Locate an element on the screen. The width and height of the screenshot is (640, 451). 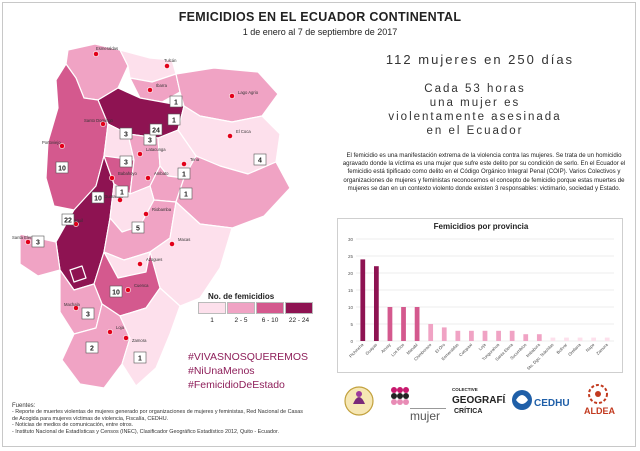
x-tick-label: Los Ríos is located at coordinates (397, 349).